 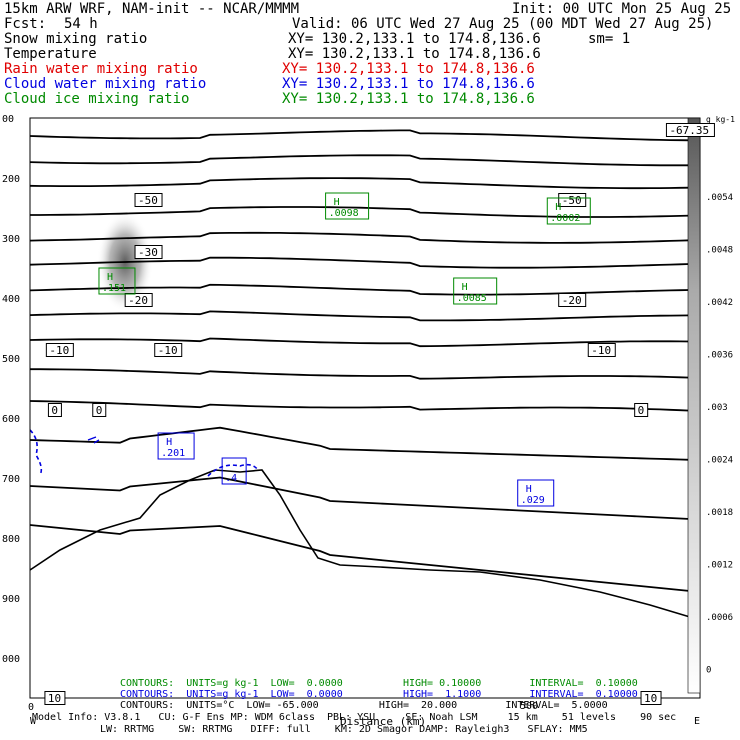 I want to click on y-tick-label: 600, so click(x=11, y=419).